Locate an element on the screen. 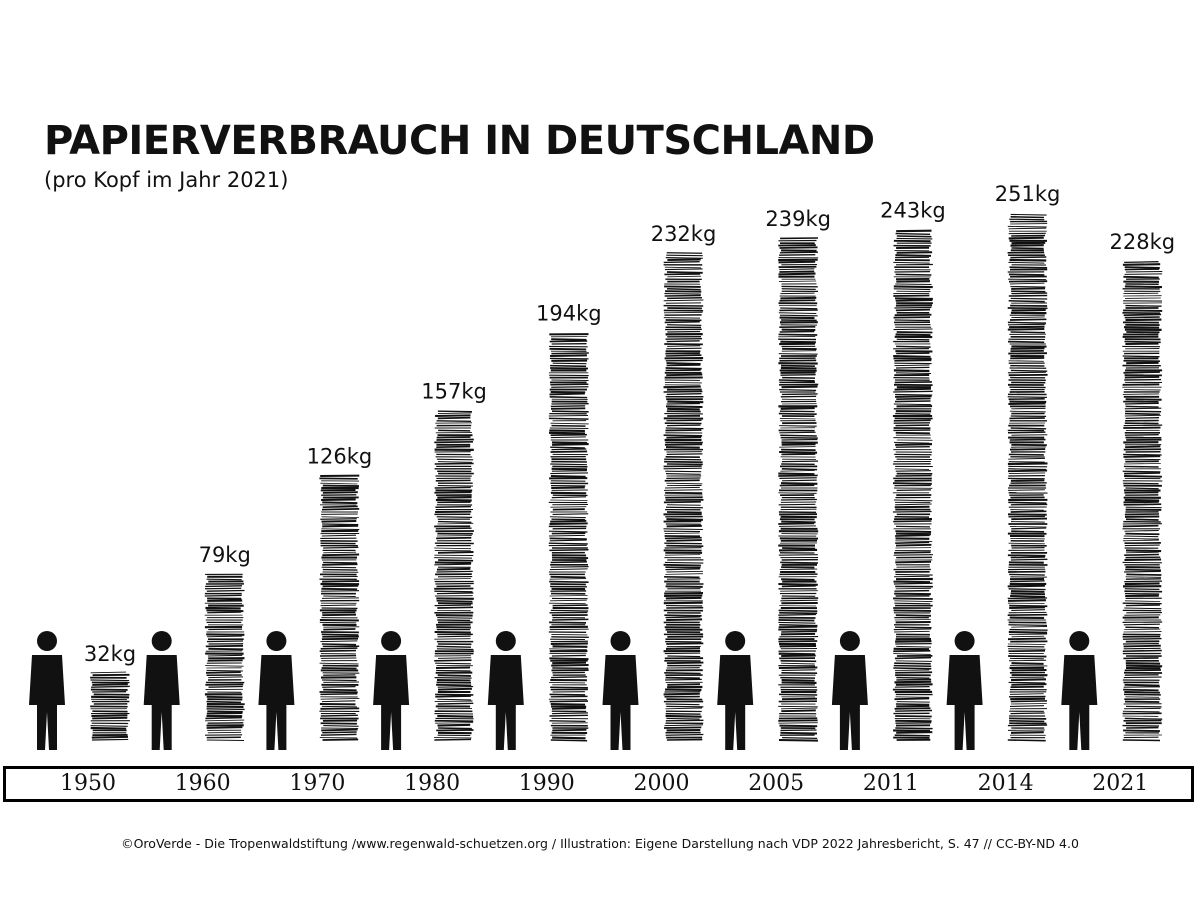 The width and height of the screenshot is (1200, 900). paper-stack-2005 is located at coordinates (798, 489).